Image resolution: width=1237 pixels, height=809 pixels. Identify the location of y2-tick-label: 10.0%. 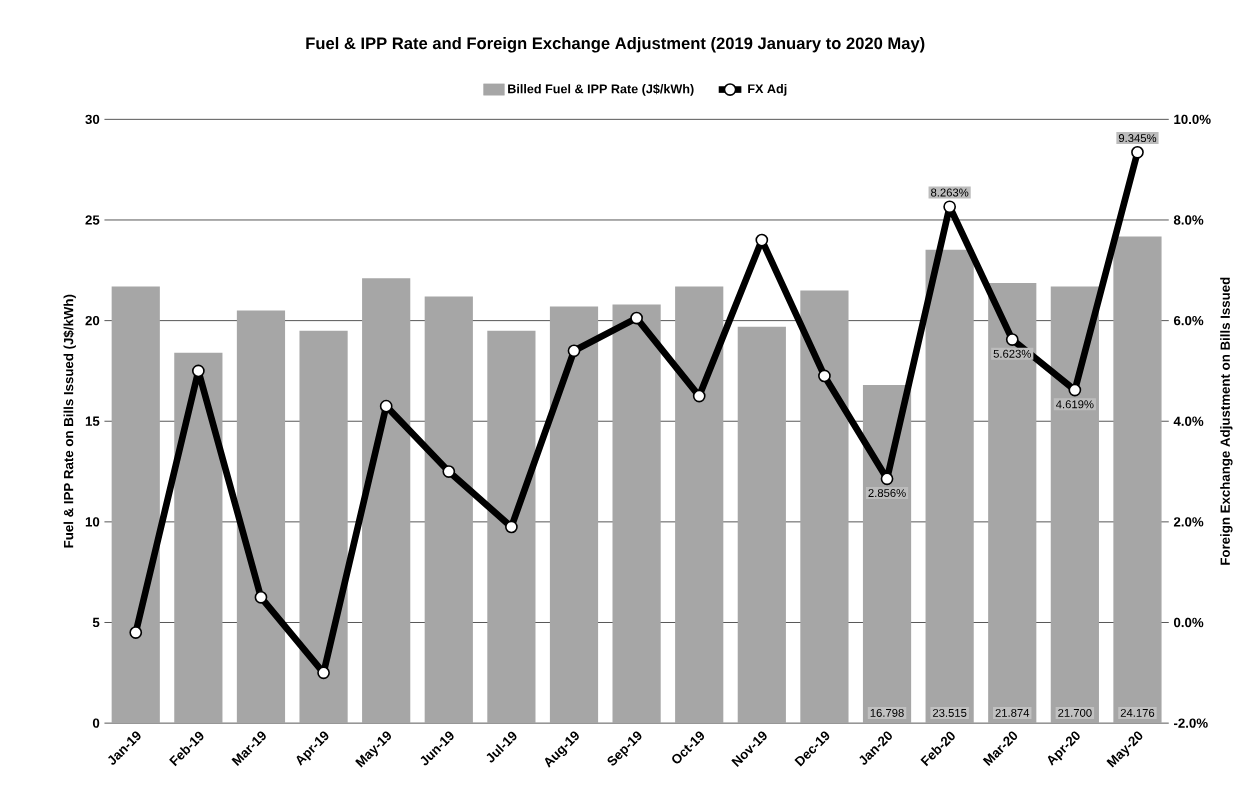
(1192, 119).